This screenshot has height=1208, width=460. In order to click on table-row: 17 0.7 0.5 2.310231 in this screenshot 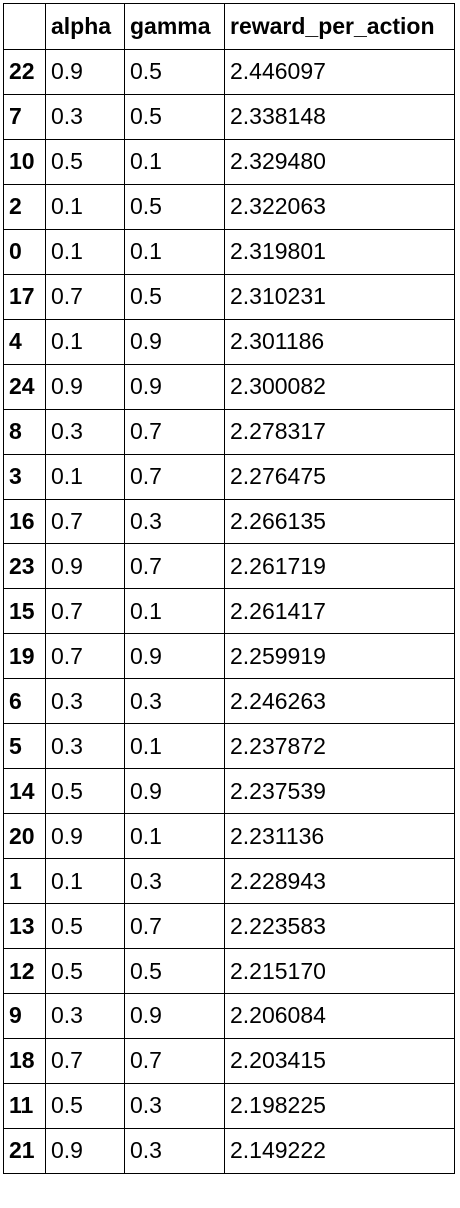, I will do `click(229, 296)`.